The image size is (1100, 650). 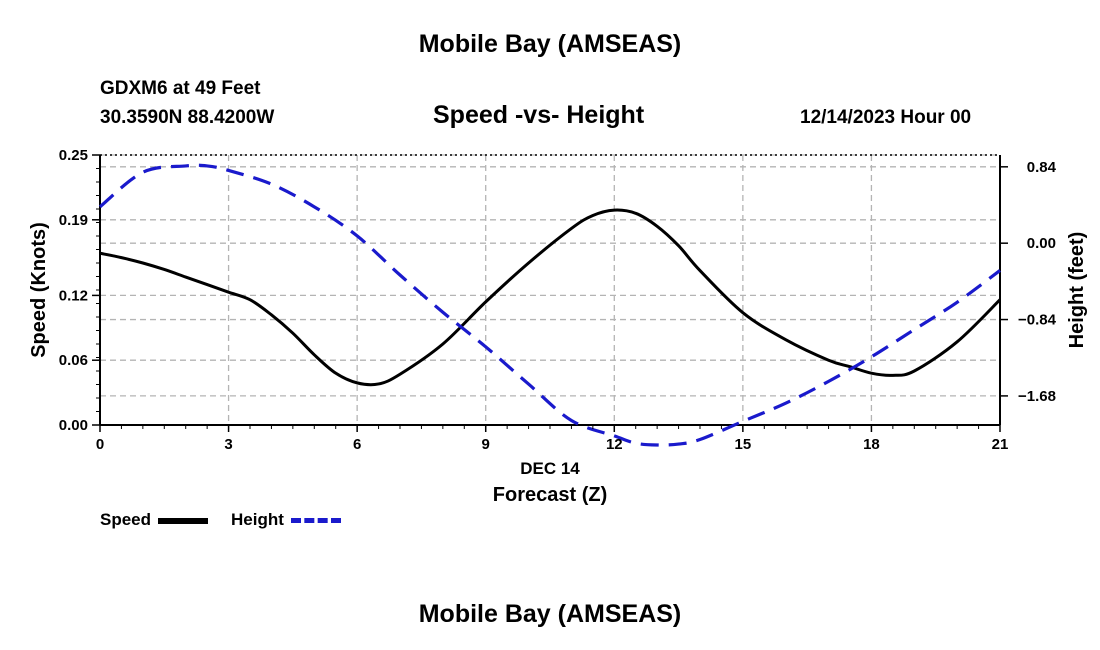 What do you see at coordinates (187, 117) in the screenshot?
I see `coordinates-label: 30.3590N 88.4200W` at bounding box center [187, 117].